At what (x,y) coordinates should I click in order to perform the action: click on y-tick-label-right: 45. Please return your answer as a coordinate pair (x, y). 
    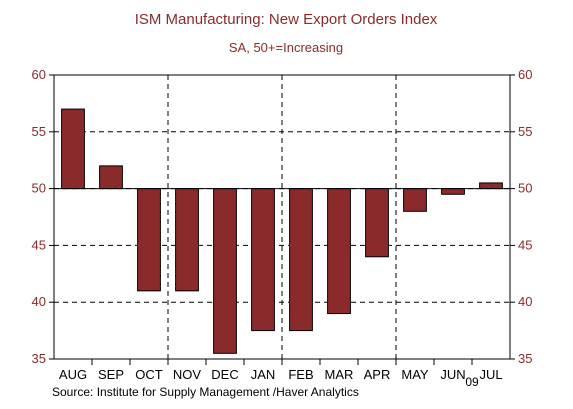
    Looking at the image, I should click on (525, 244).